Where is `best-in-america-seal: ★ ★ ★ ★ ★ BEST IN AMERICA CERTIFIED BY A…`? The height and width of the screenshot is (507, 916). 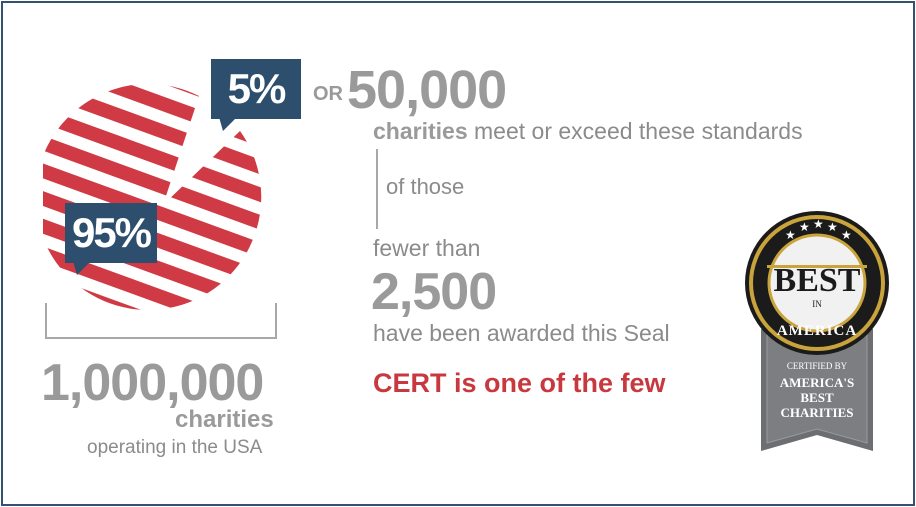 best-in-america-seal: ★ ★ ★ ★ ★ BEST IN AMERICA CERTIFIED BY A… is located at coordinates (817, 331).